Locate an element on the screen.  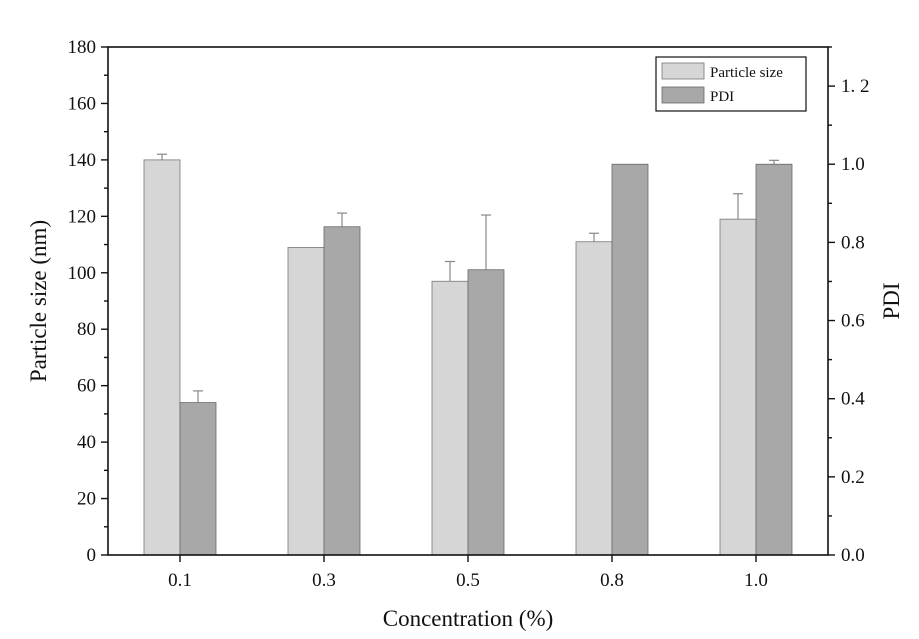
x-tick-label: 0.5 is located at coordinates (468, 580).